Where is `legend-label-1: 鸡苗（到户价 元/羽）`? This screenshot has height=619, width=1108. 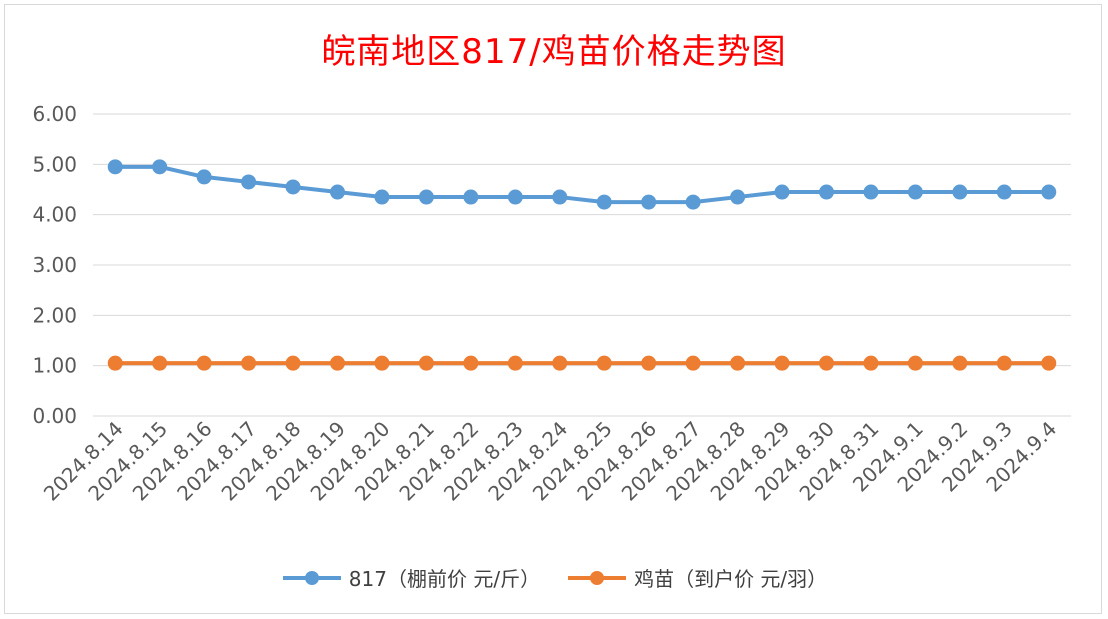
legend-label-1: 鸡苗（到户价 元/羽） is located at coordinates (731, 579).